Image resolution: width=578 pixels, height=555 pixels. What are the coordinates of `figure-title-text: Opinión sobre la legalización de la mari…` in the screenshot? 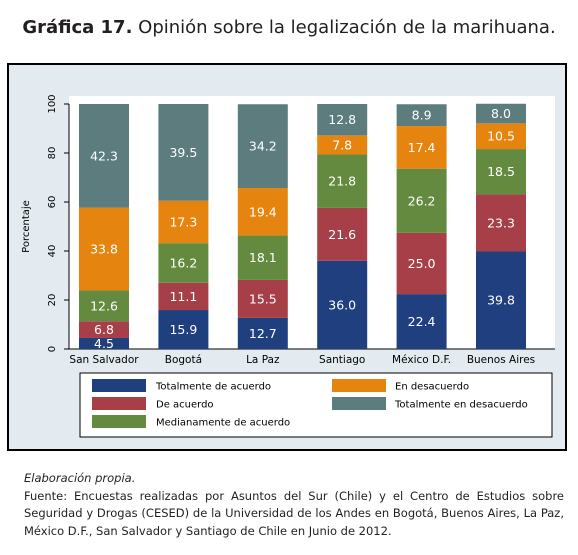 It's located at (347, 27).